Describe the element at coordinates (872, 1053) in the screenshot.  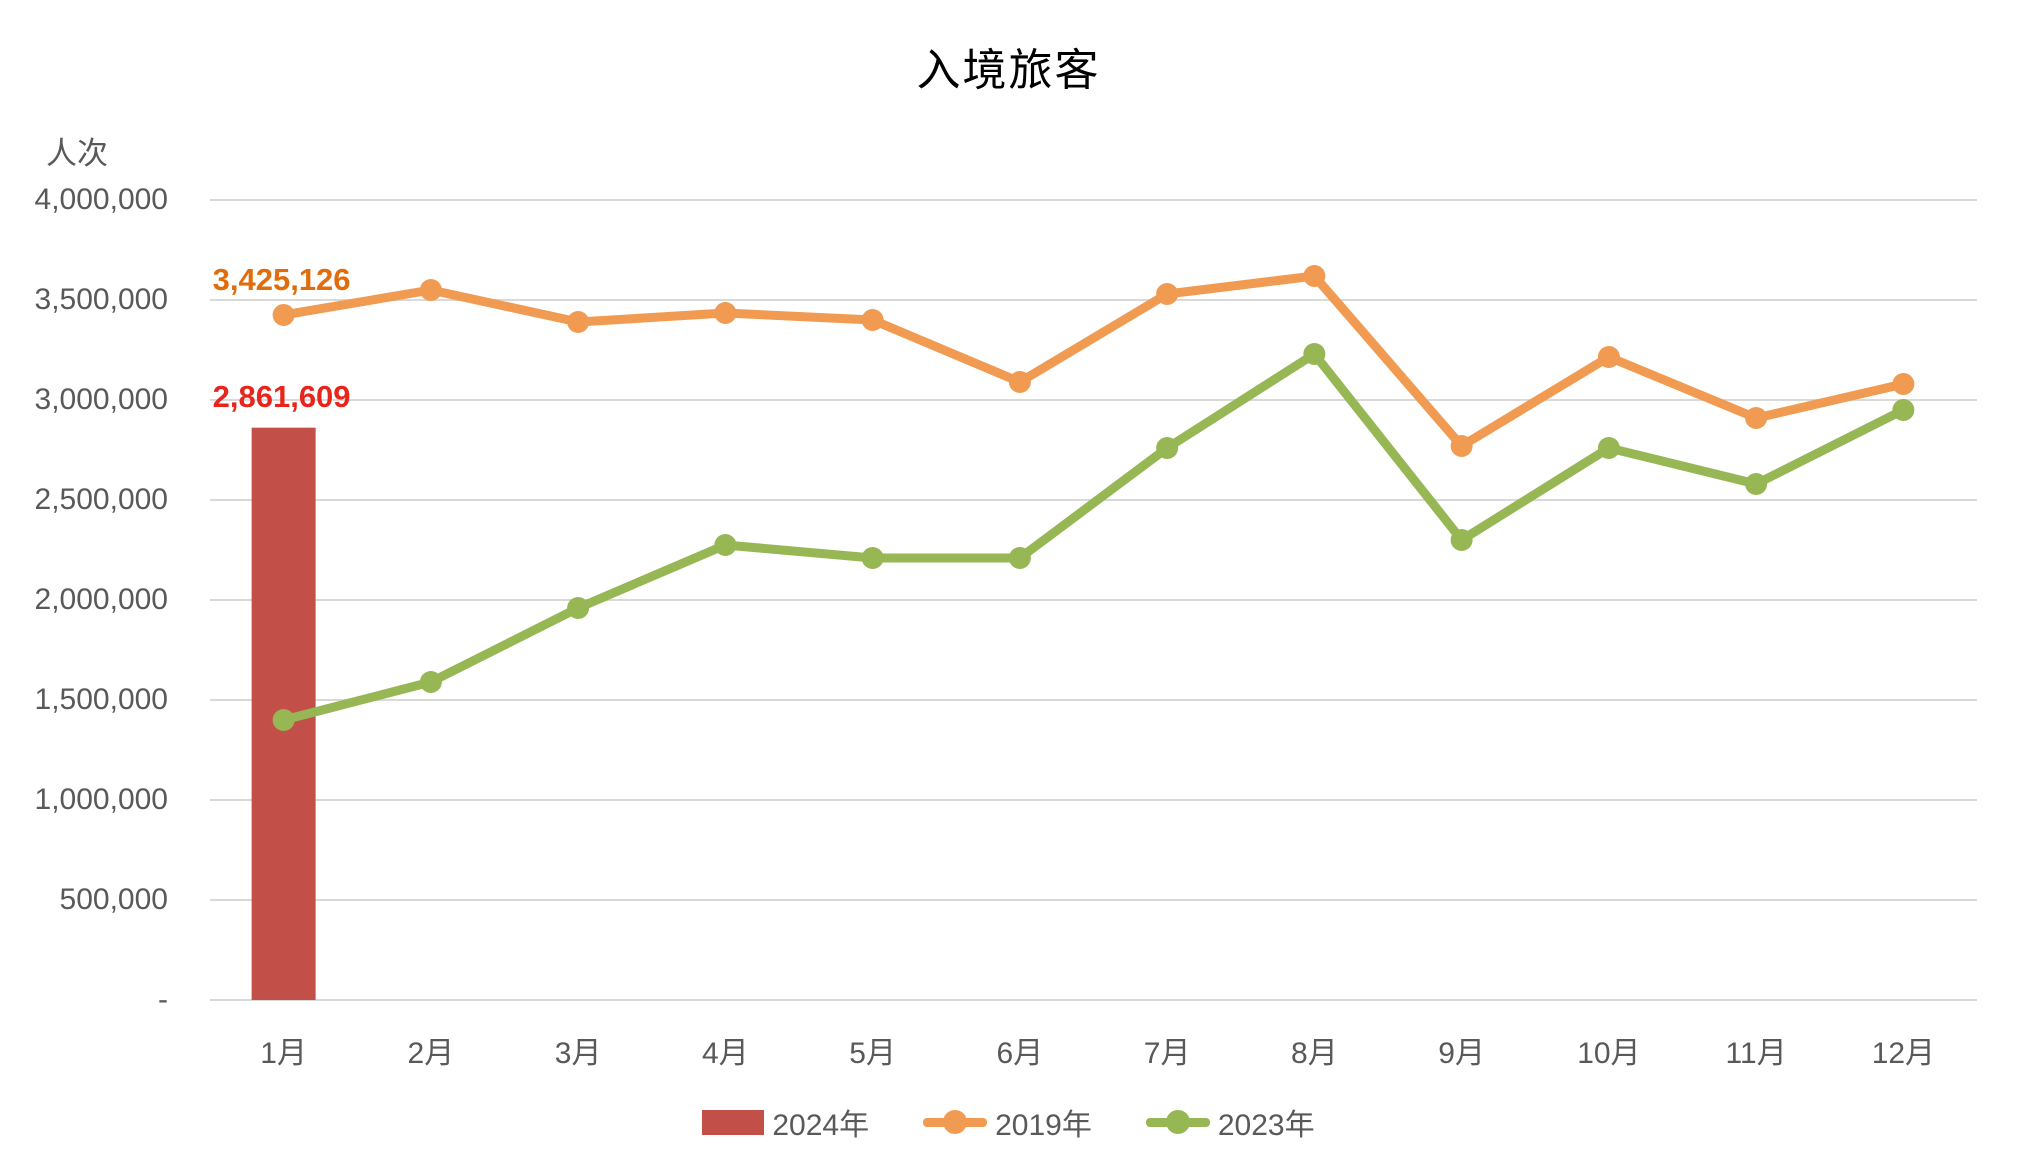
I see `x-axis-label-5月: 5月` at that location.